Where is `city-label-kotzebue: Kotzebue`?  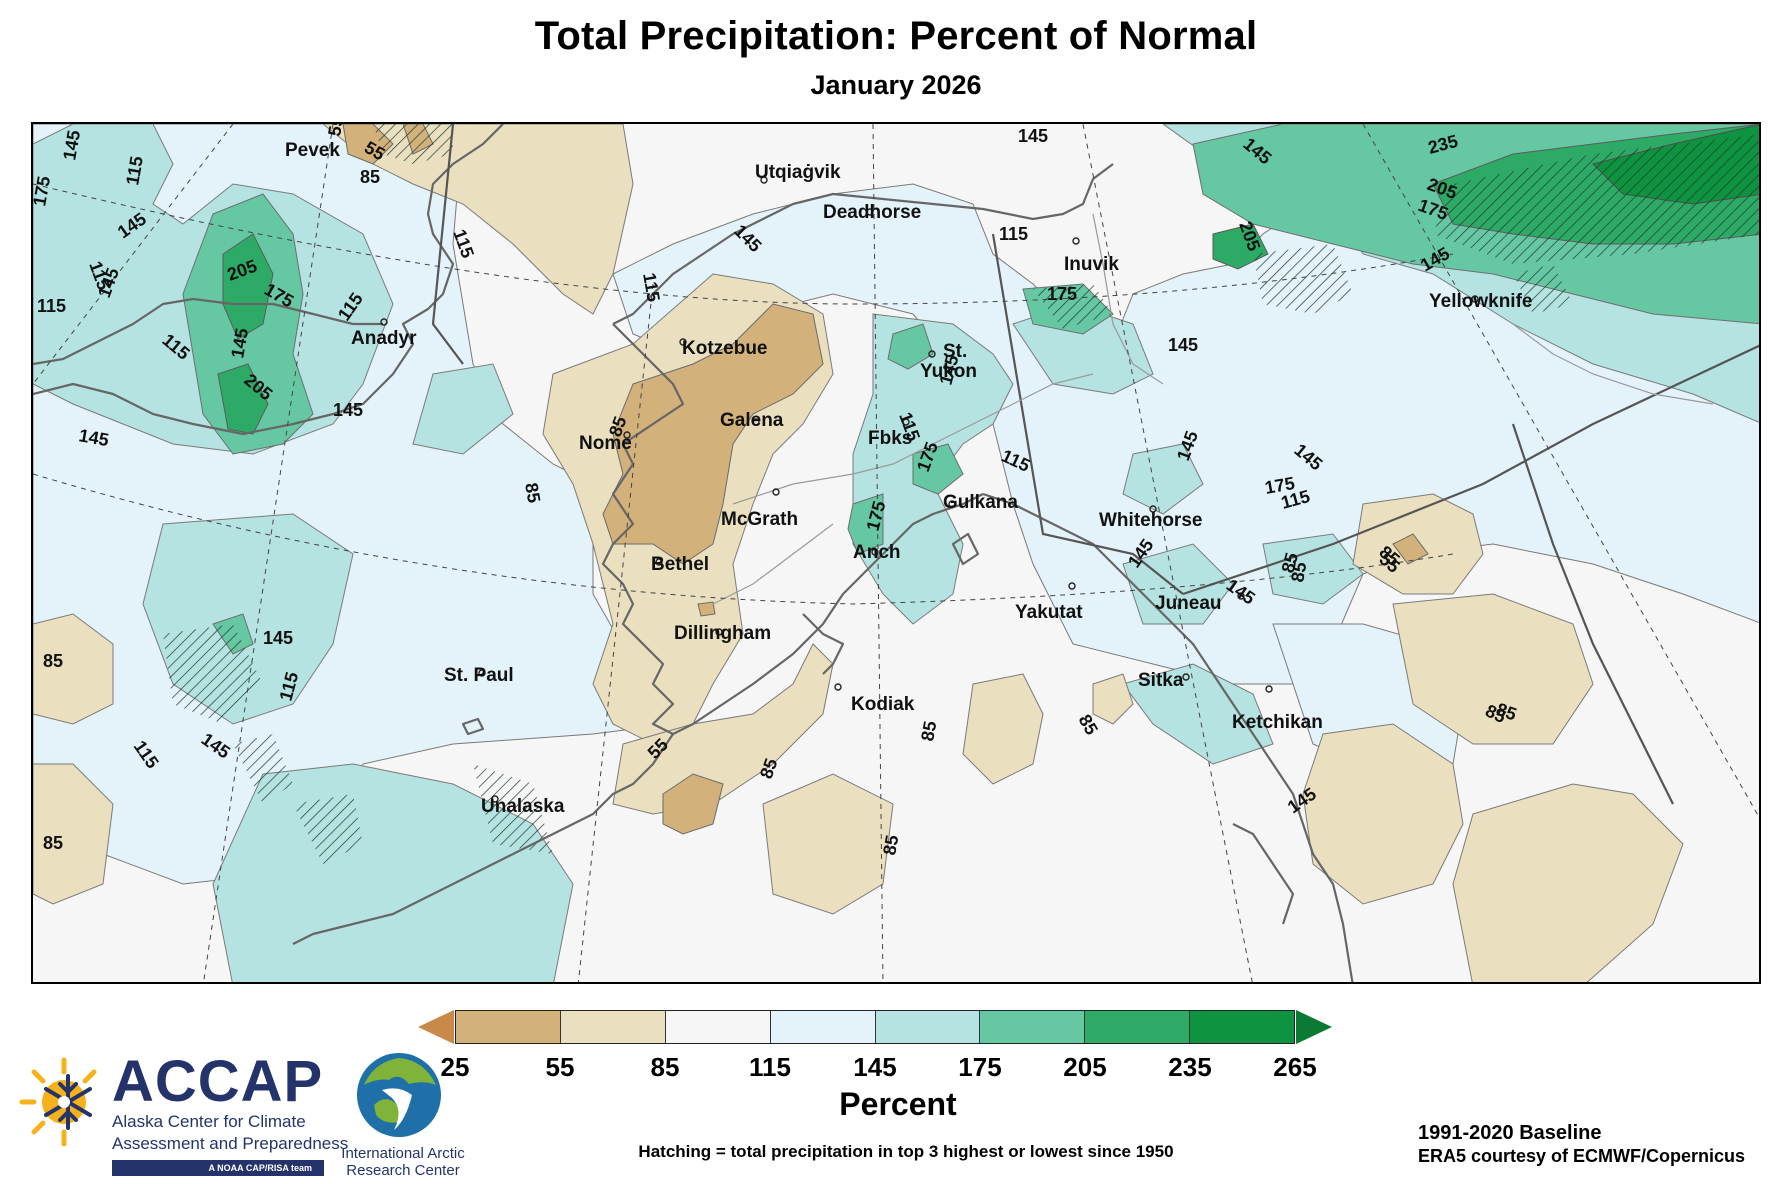 city-label-kotzebue: Kotzebue is located at coordinates (725, 348).